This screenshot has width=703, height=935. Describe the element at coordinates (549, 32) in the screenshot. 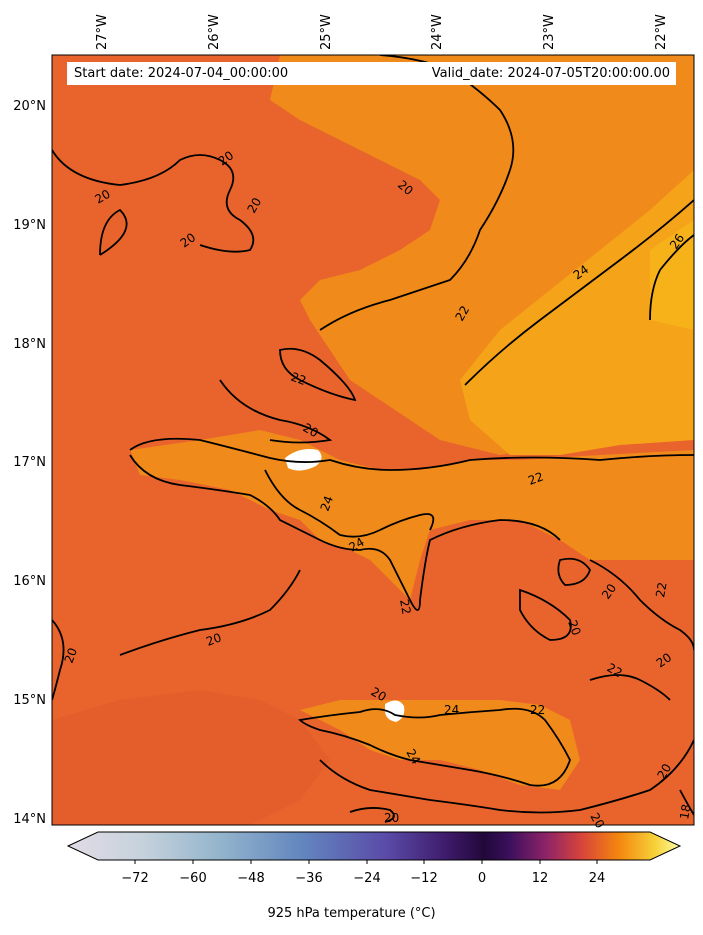

I see `lon-tick-label: 23°W` at that location.